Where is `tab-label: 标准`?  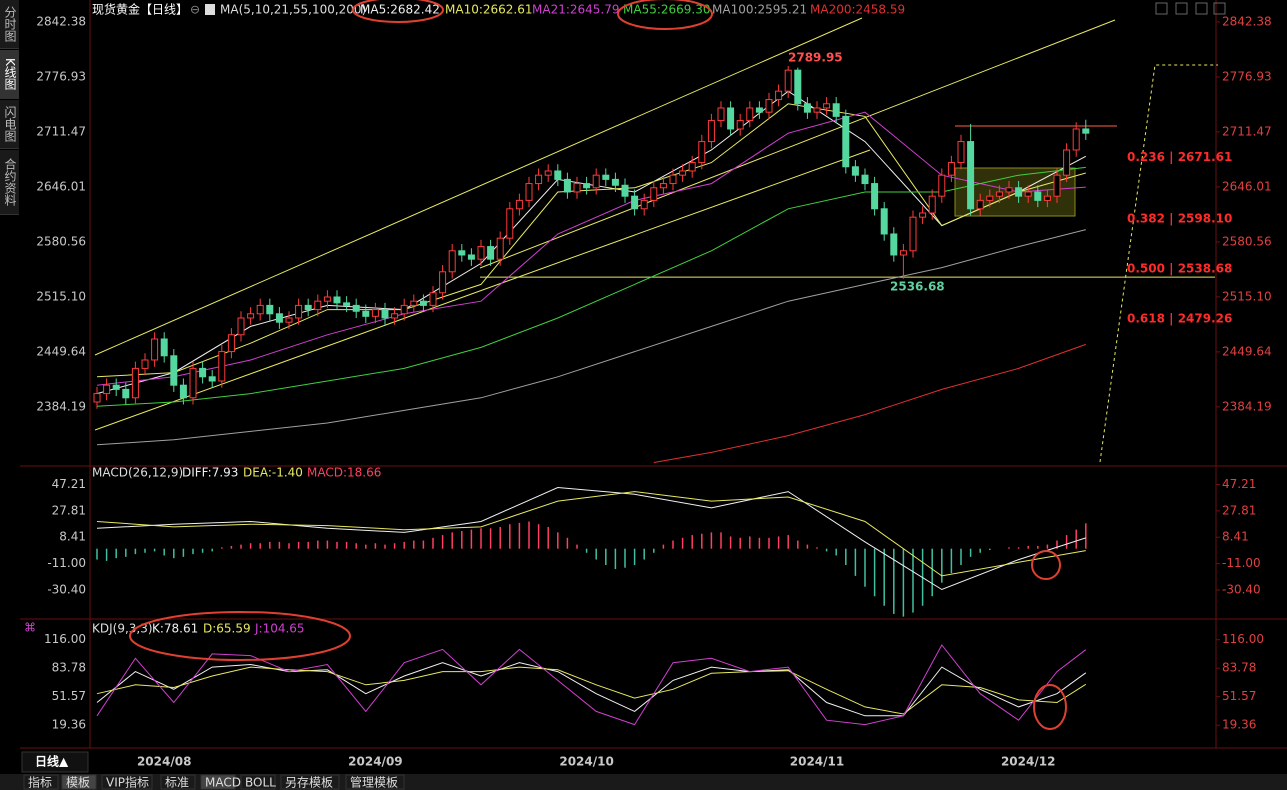
tab-label: 标准 is located at coordinates (177, 783).